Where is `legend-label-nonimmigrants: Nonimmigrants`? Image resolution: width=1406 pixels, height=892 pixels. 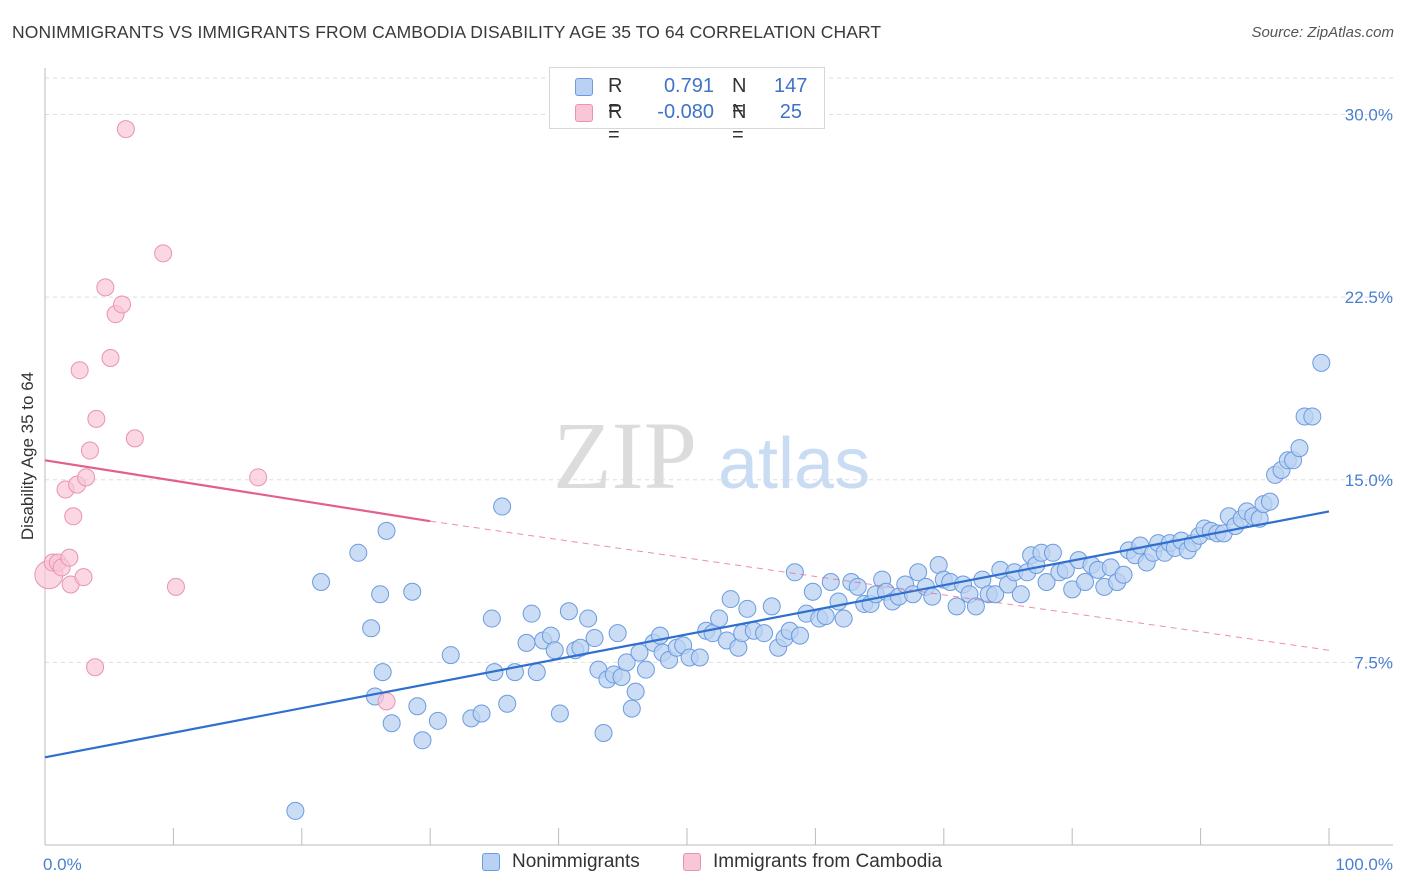 legend-label-nonimmigrants: Nonimmigrants is located at coordinates (576, 861).